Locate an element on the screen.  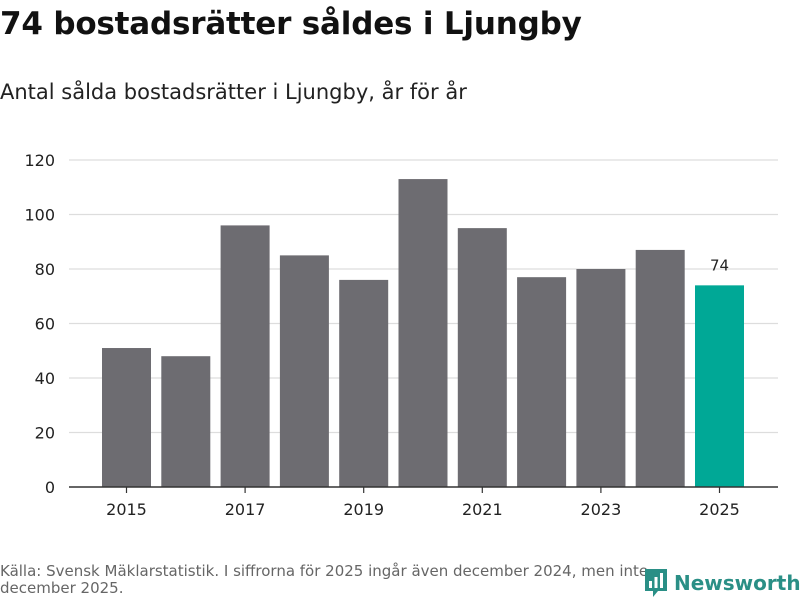
y-tick-label: 60 is located at coordinates (45, 324).